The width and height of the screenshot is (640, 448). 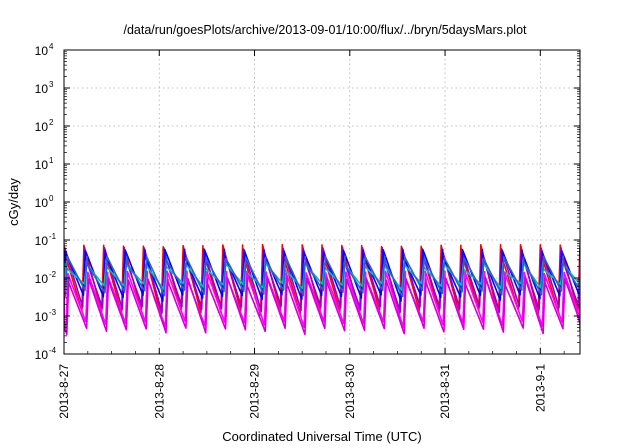 What do you see at coordinates (13, 202) in the screenshot?
I see `y-axis-label: cGy/day` at bounding box center [13, 202].